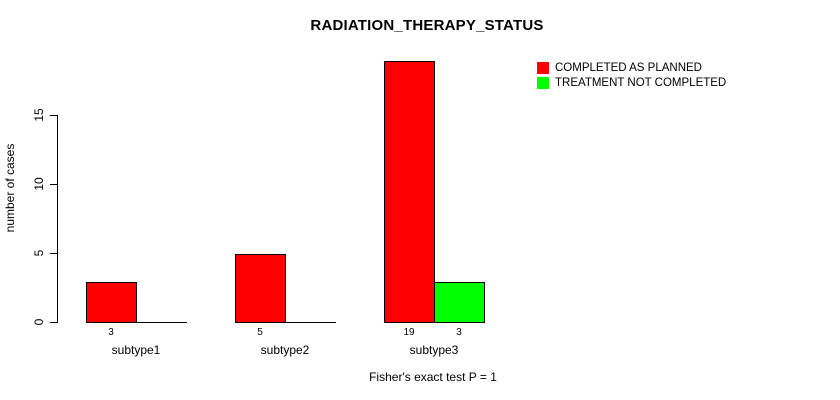 This screenshot has width=840, height=400. I want to click on legend-label-series2: TREATMENT NOT COMPLETED, so click(641, 83).